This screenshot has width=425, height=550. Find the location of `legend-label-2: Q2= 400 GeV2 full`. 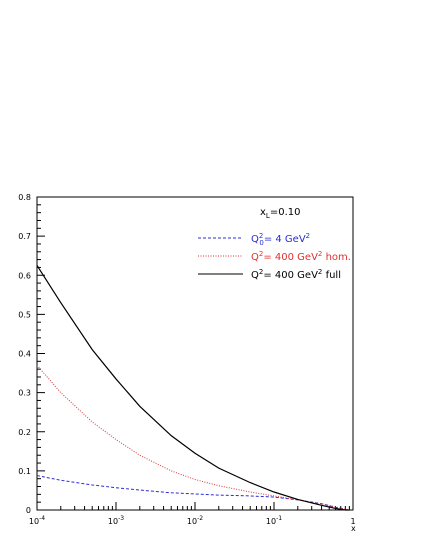

legend-label-2: Q2= 400 GeV2 full is located at coordinates (296, 274).